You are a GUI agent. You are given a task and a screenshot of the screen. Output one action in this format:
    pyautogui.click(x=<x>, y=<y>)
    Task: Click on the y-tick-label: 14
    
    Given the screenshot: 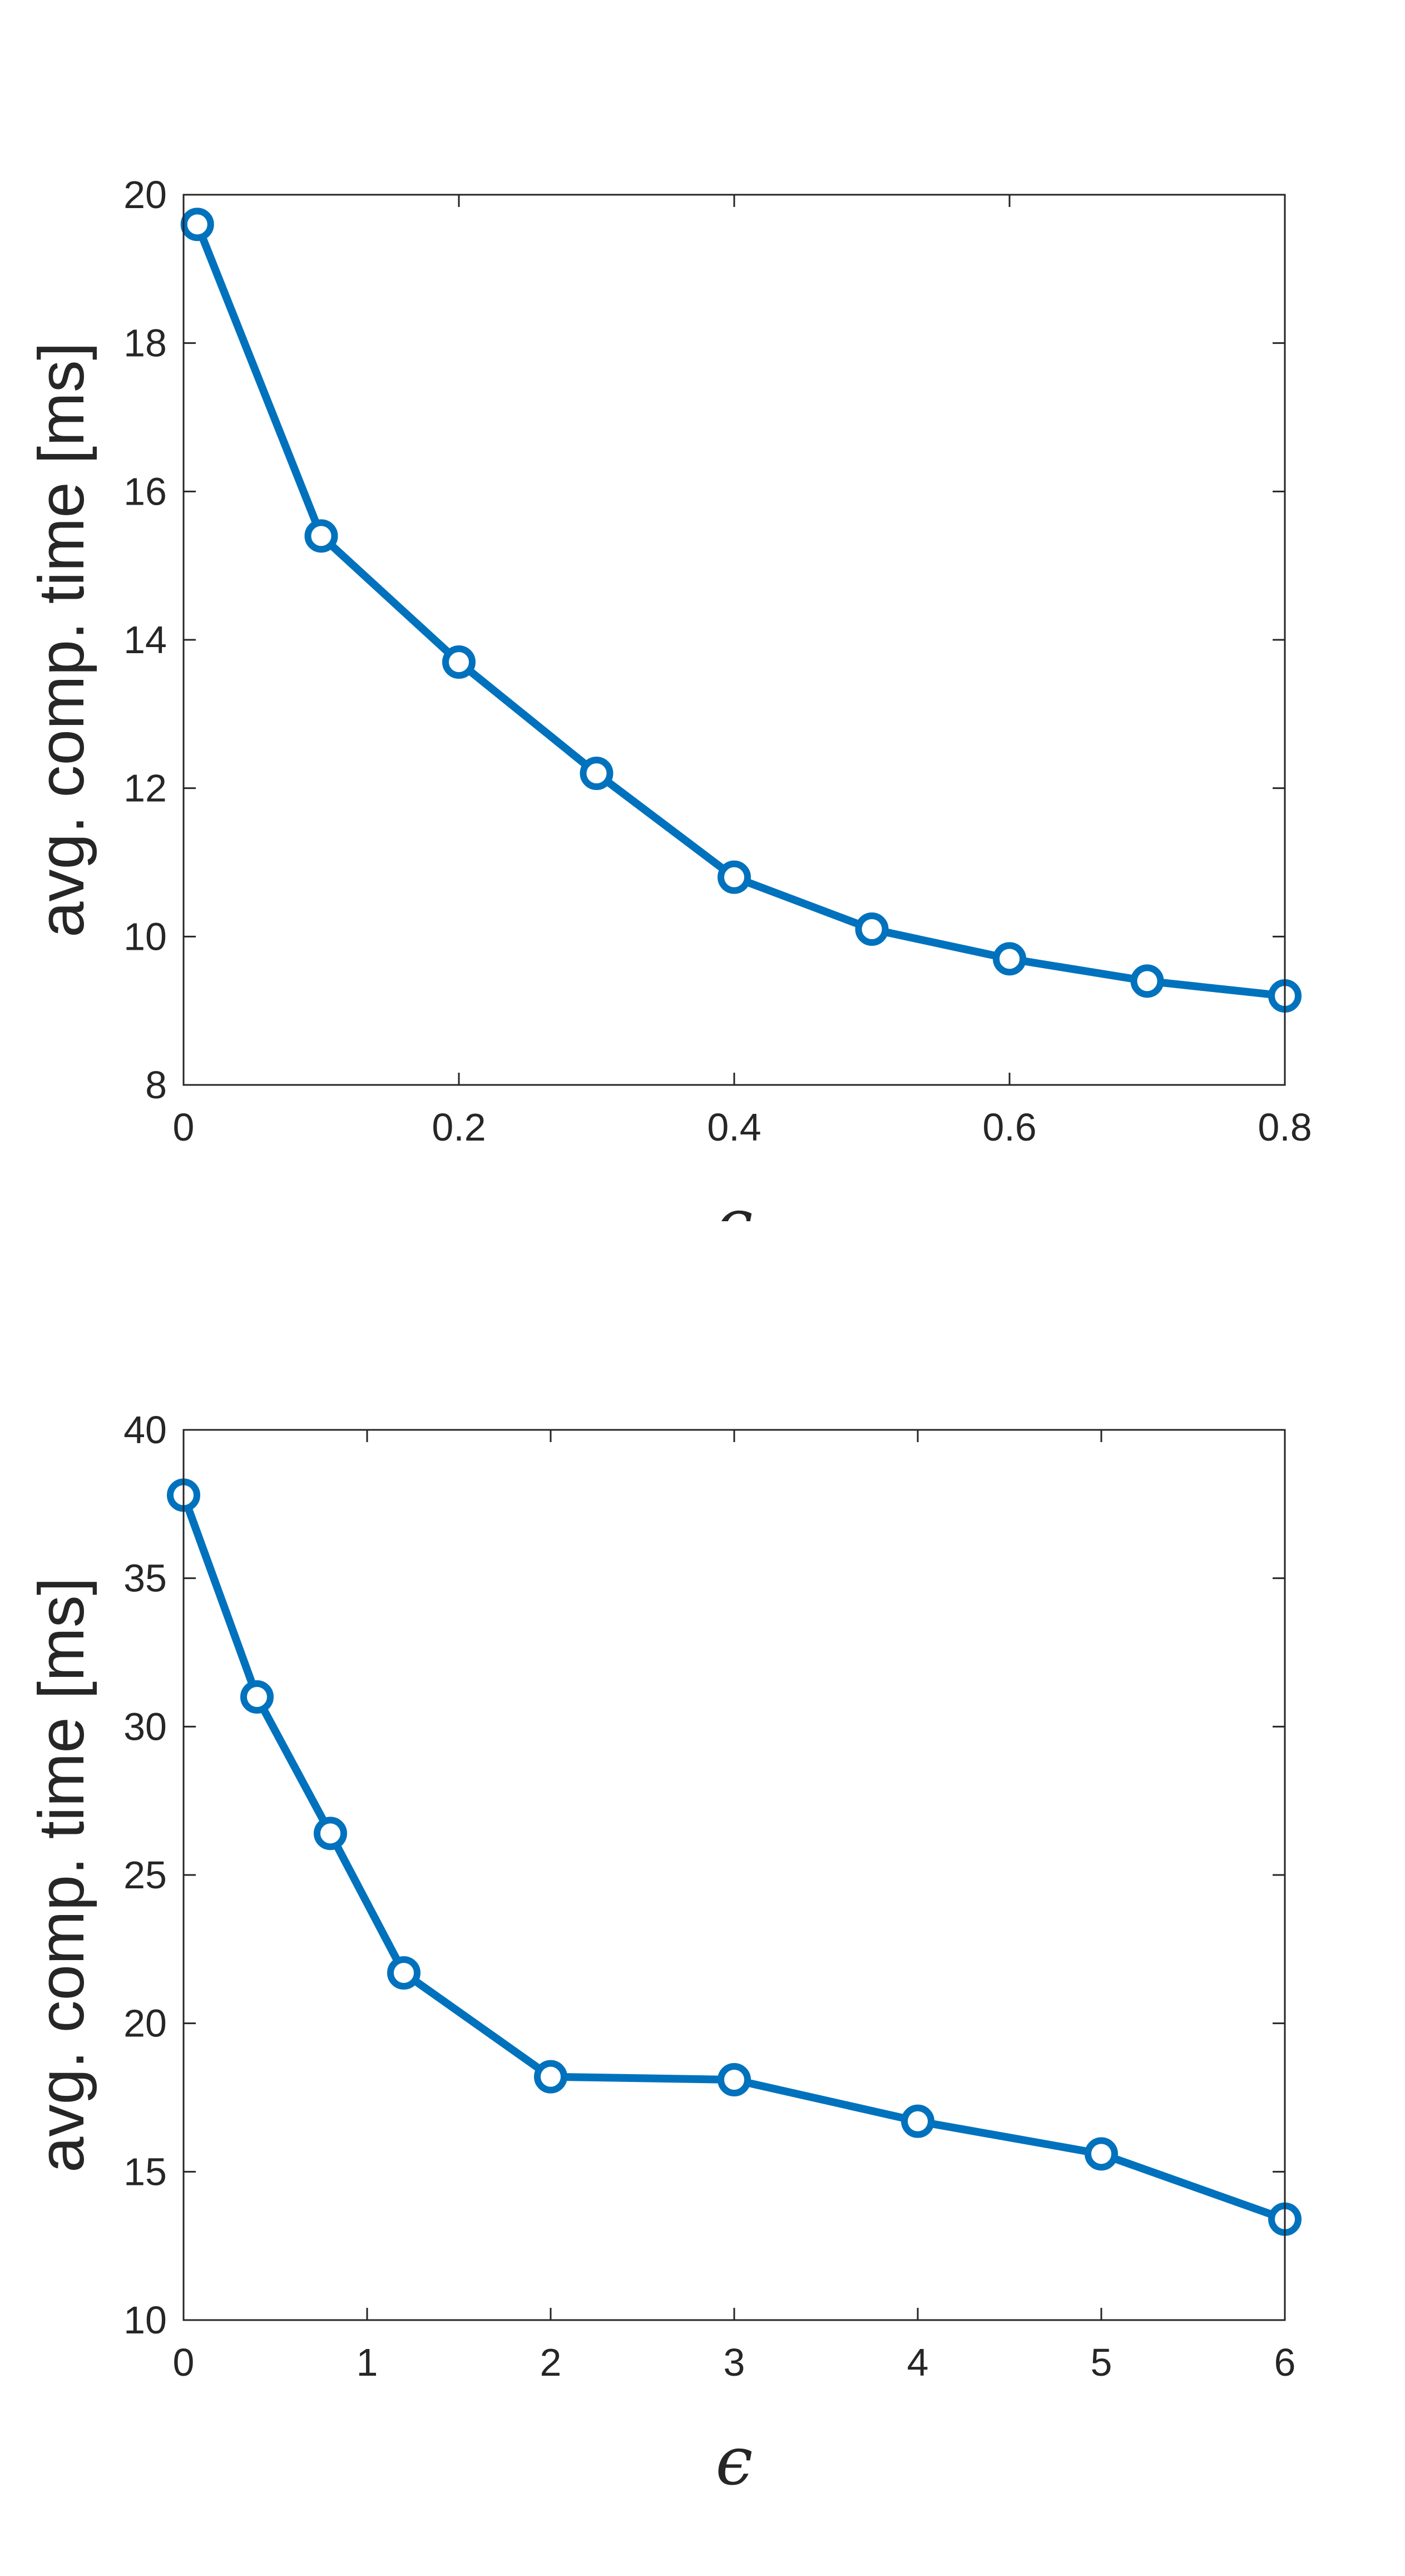 What is the action you would take?
    pyautogui.click(x=145, y=640)
    